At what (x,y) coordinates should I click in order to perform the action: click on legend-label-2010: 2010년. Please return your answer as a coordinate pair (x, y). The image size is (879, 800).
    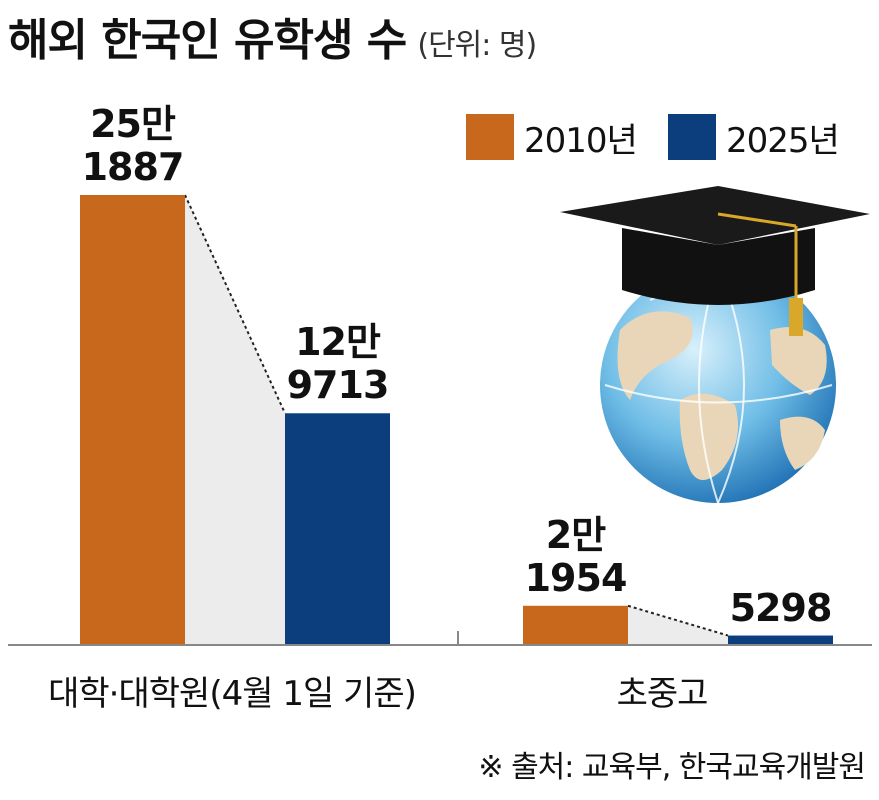
    Looking at the image, I should click on (581, 140).